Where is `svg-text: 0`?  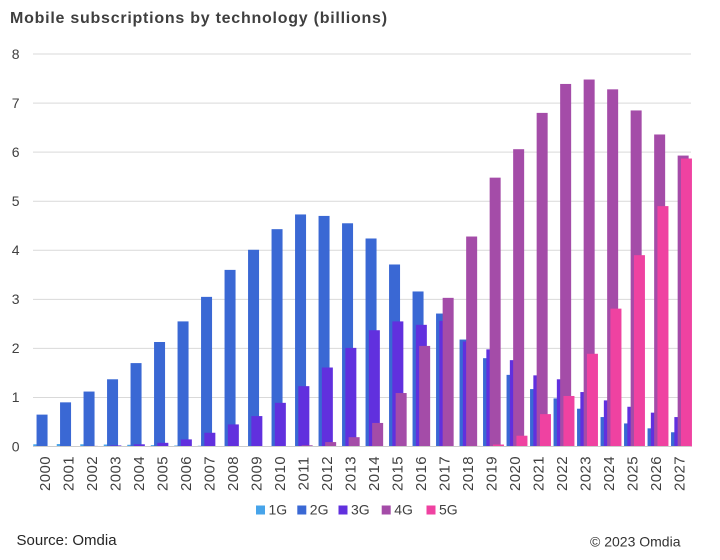 svg-text: 0 is located at coordinates (16, 446).